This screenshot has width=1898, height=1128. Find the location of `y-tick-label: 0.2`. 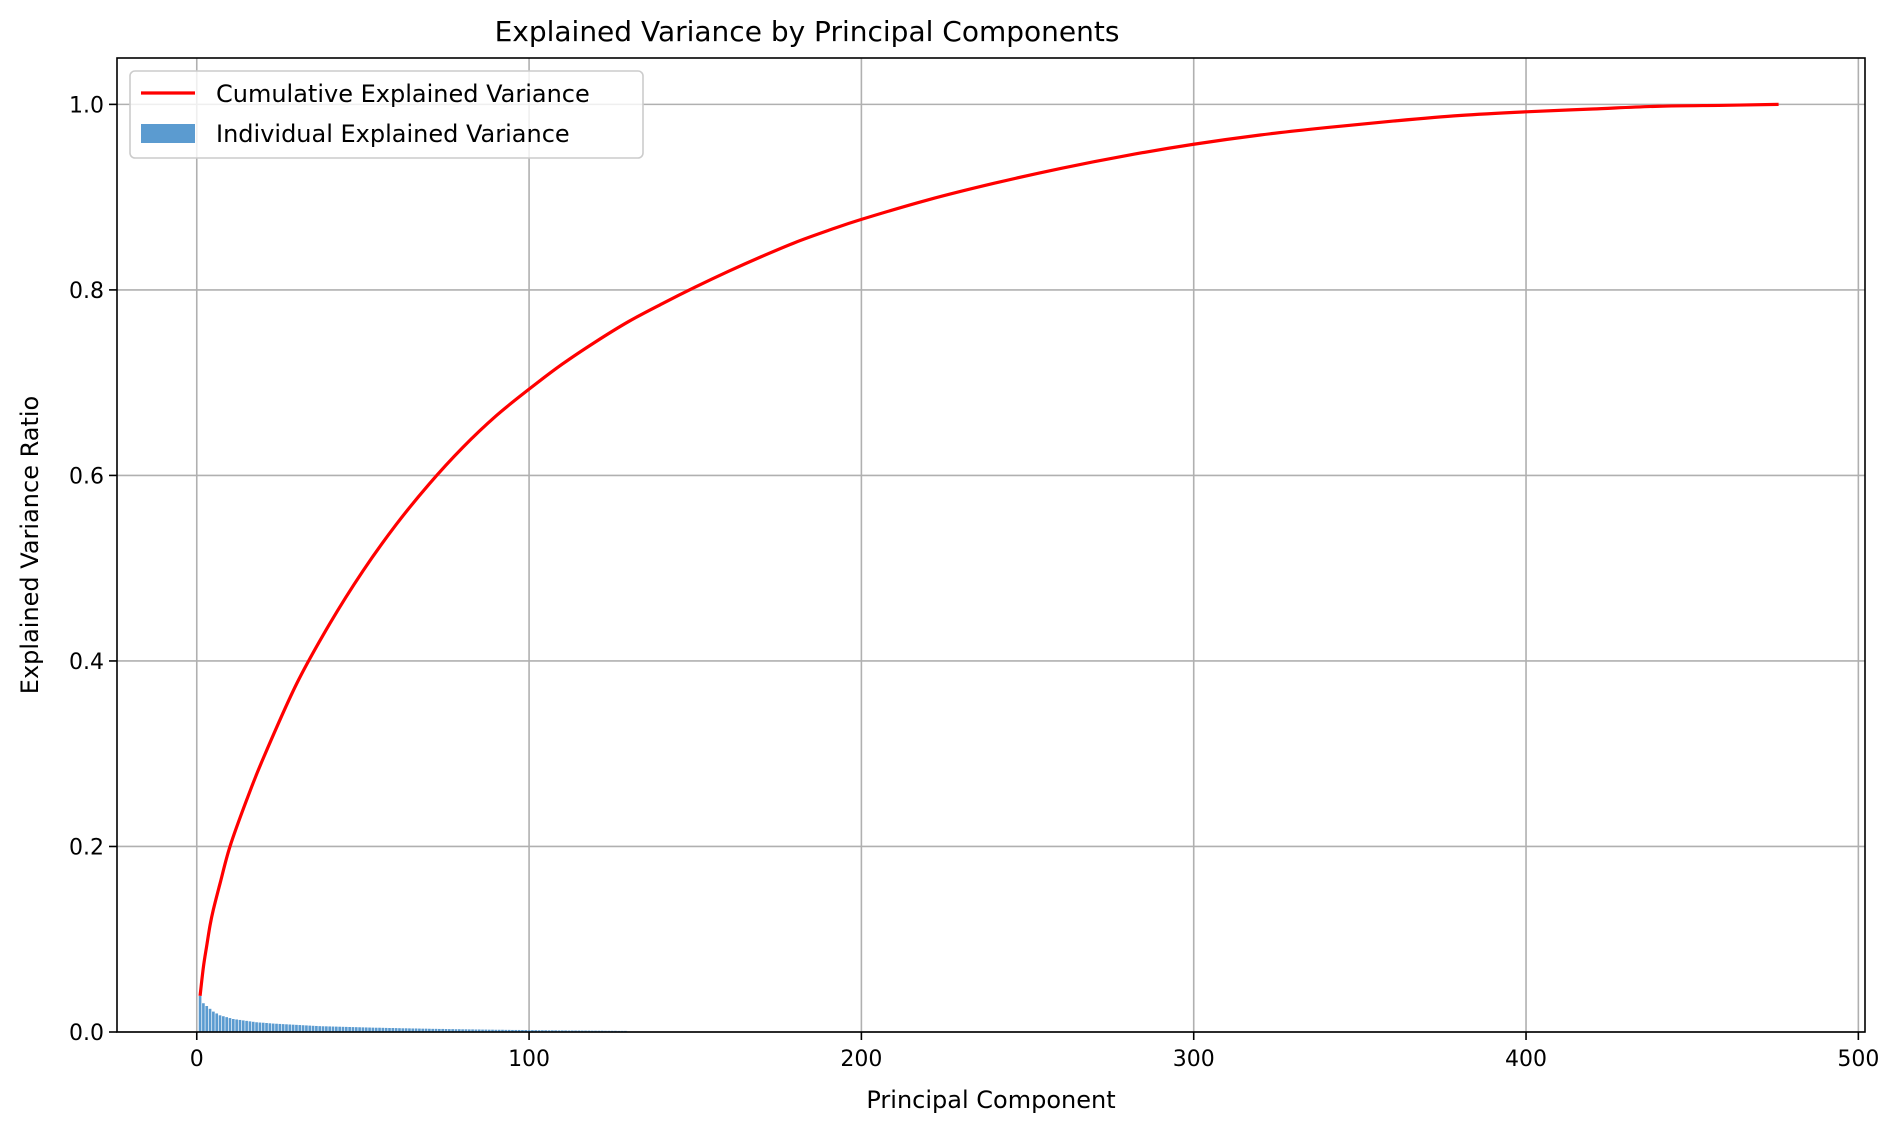

y-tick-label: 0.2 is located at coordinates (86, 847).